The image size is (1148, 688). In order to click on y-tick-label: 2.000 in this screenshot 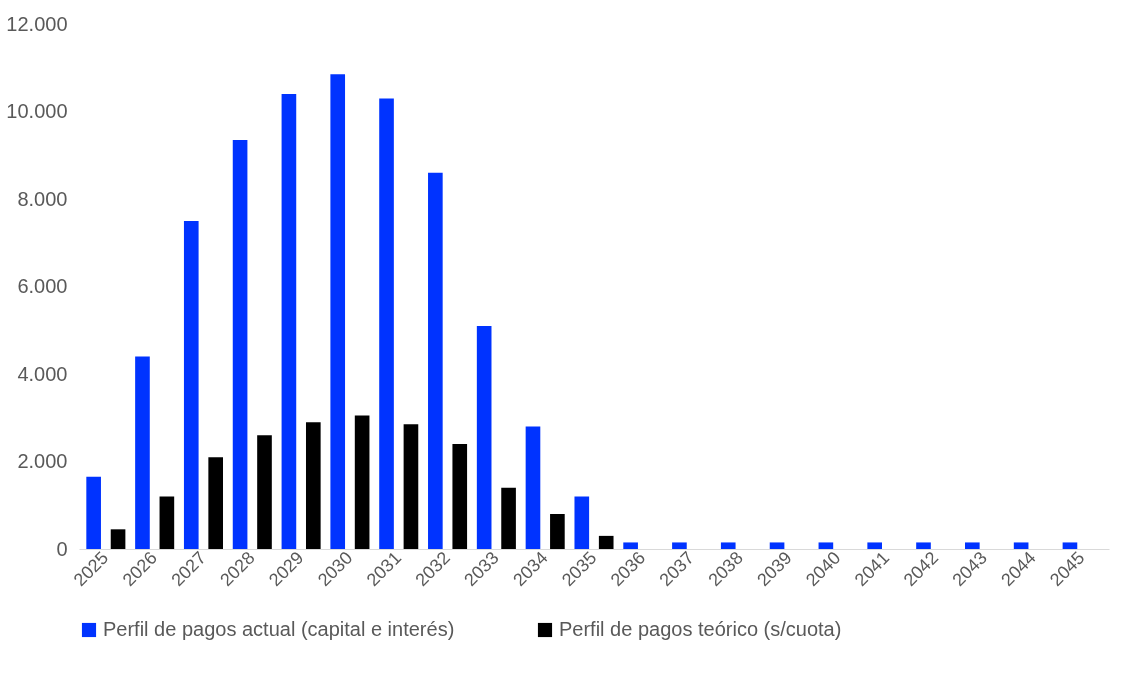, I will do `click(42, 461)`.